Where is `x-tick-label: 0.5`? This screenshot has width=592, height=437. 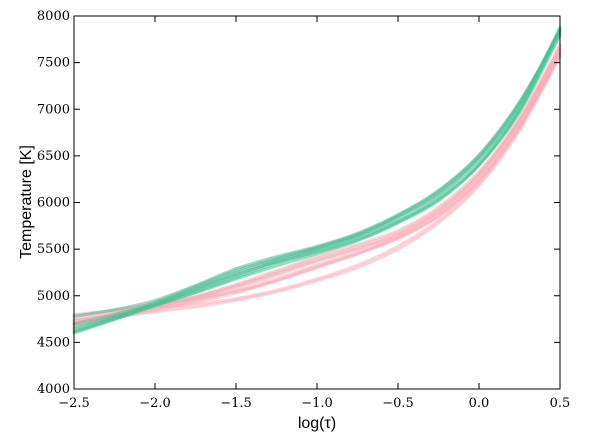
x-tick-label: 0.5 is located at coordinates (560, 403).